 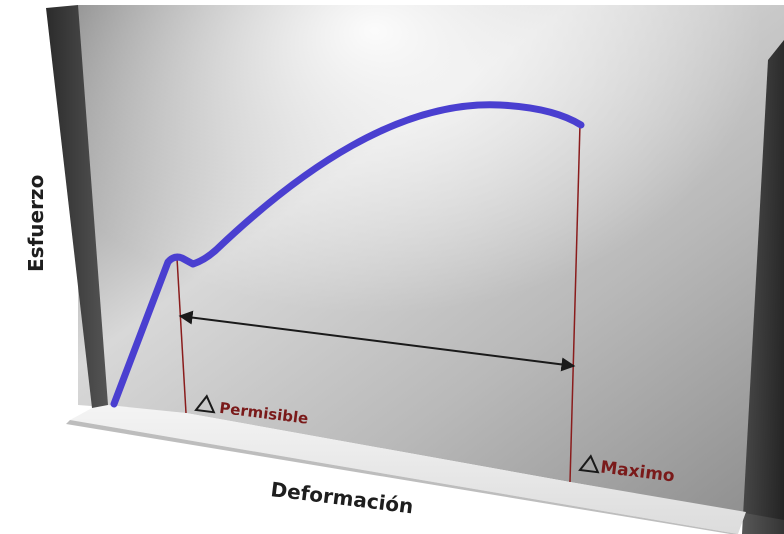 What do you see at coordinates (77, 208) in the screenshot?
I see `left-wall` at bounding box center [77, 208].